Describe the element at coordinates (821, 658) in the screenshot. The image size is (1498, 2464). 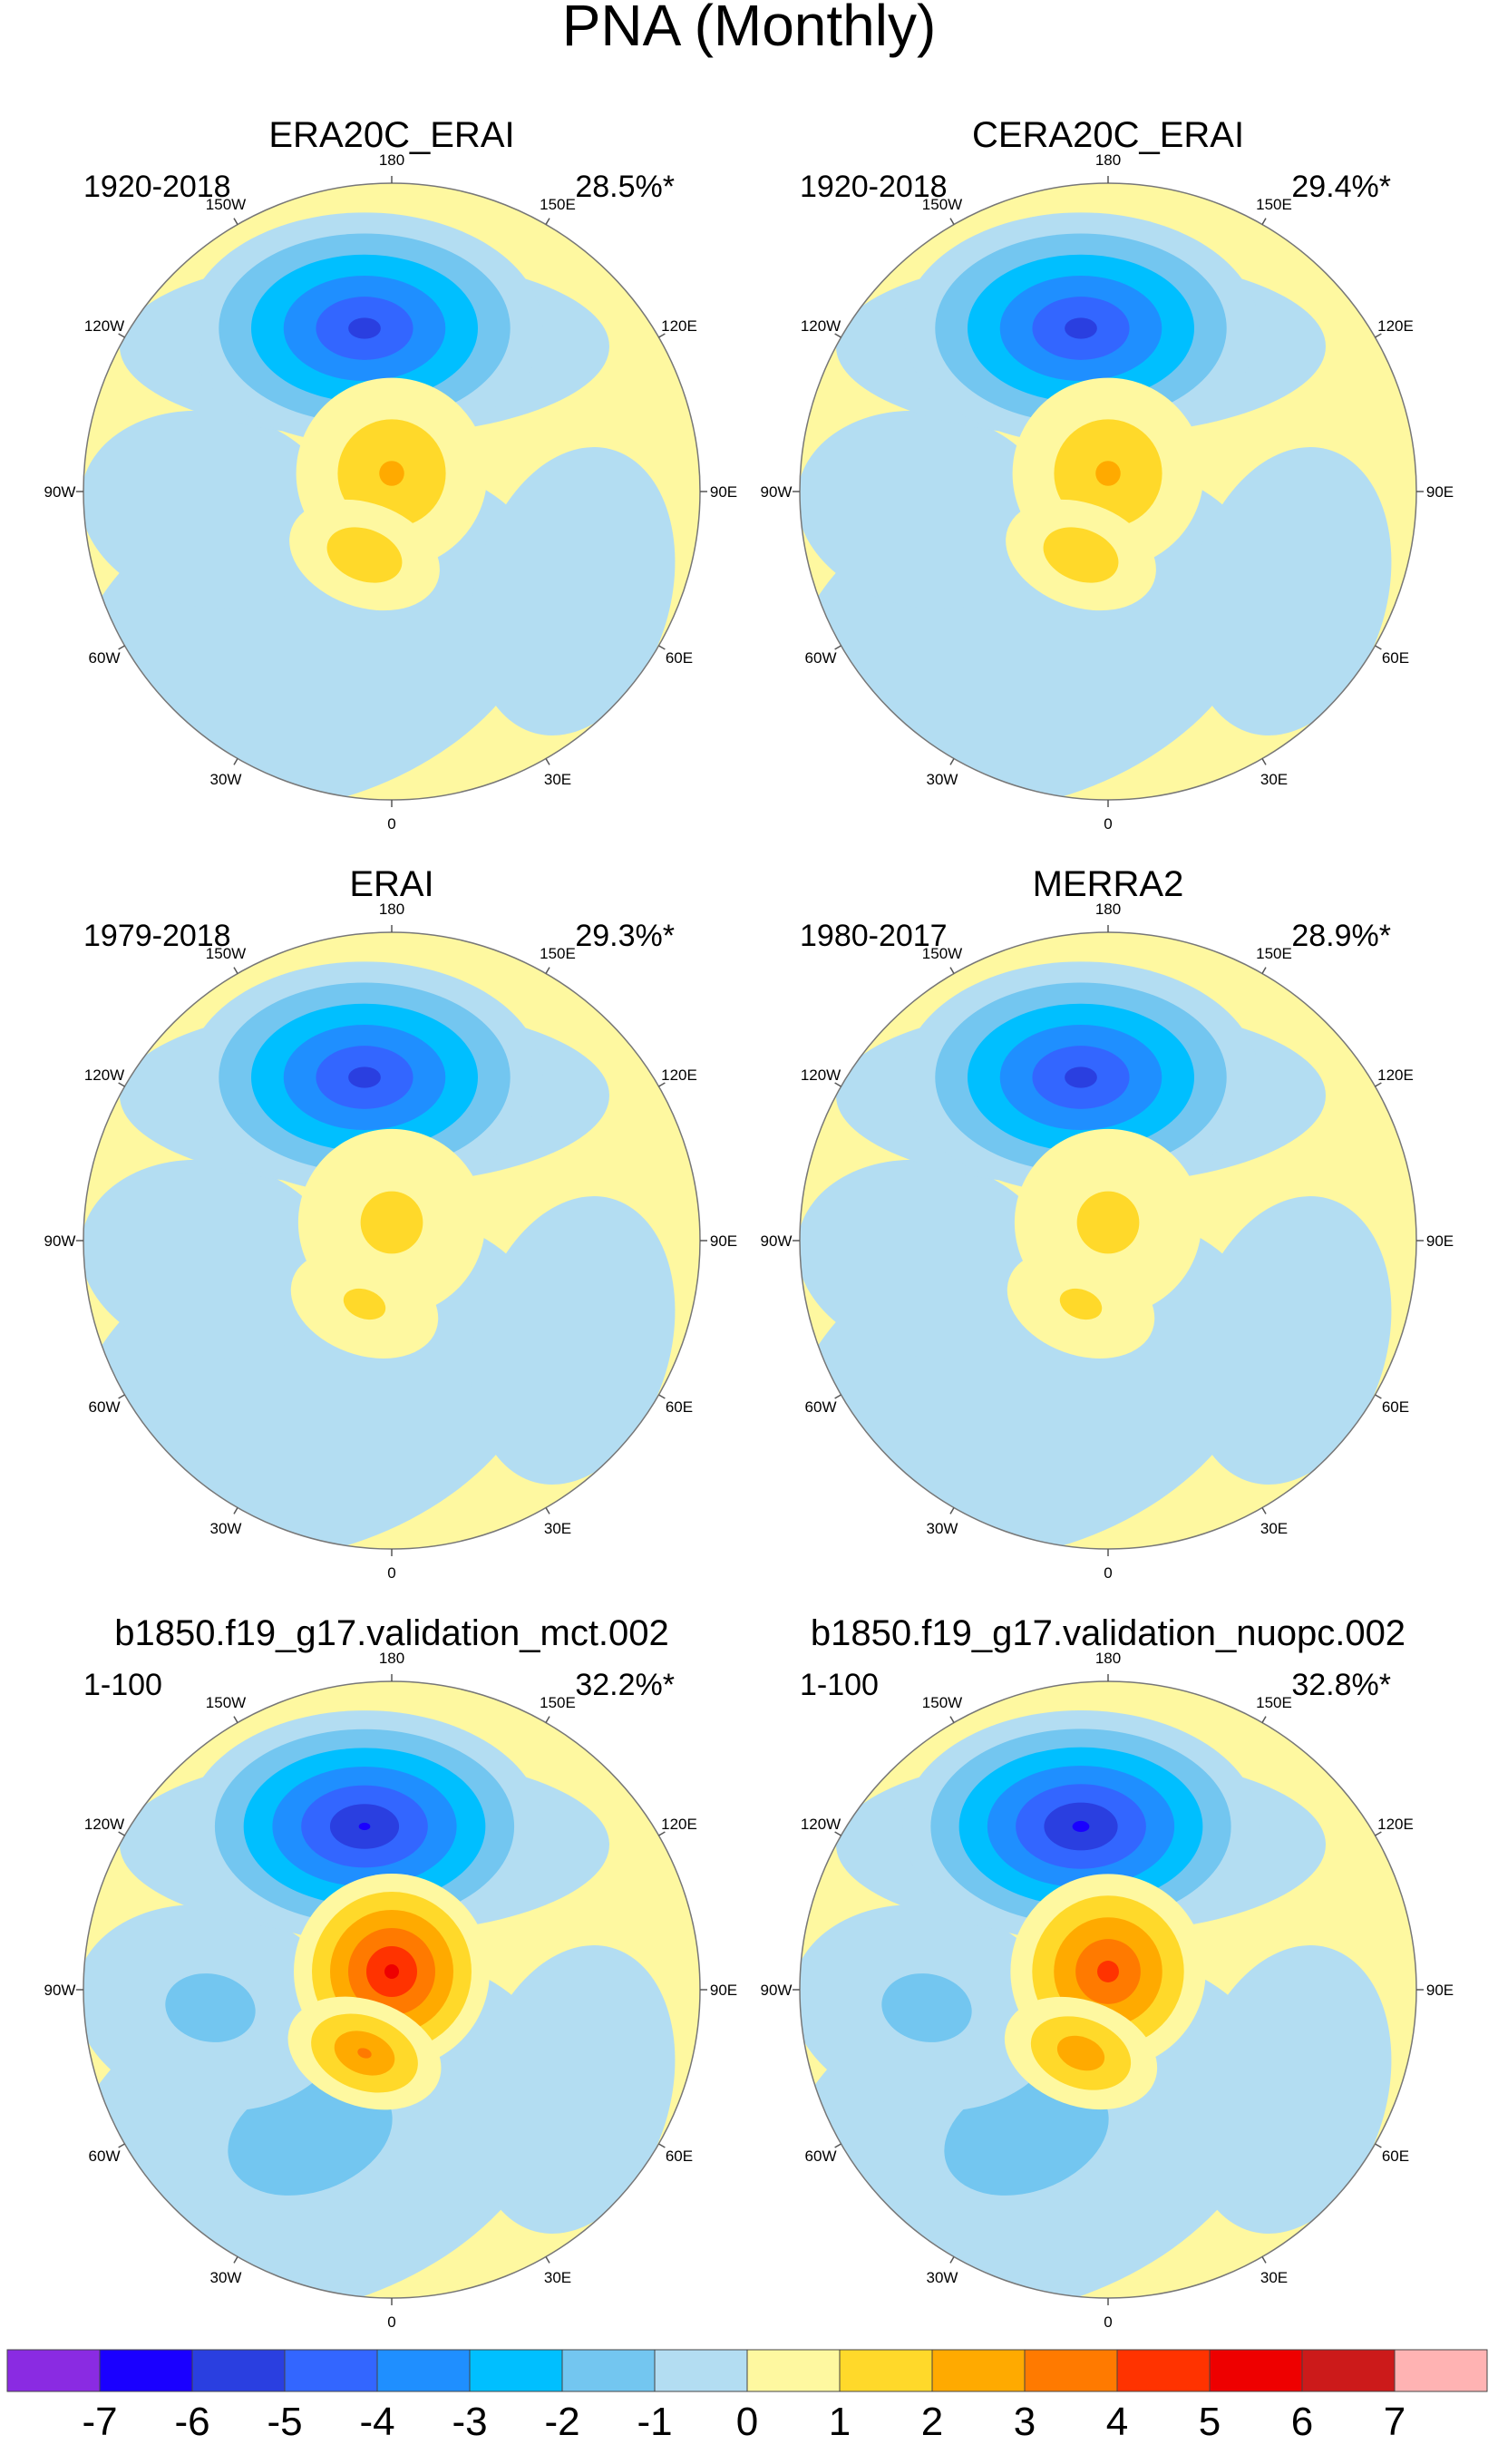
I see `longitude-label: 60W` at that location.